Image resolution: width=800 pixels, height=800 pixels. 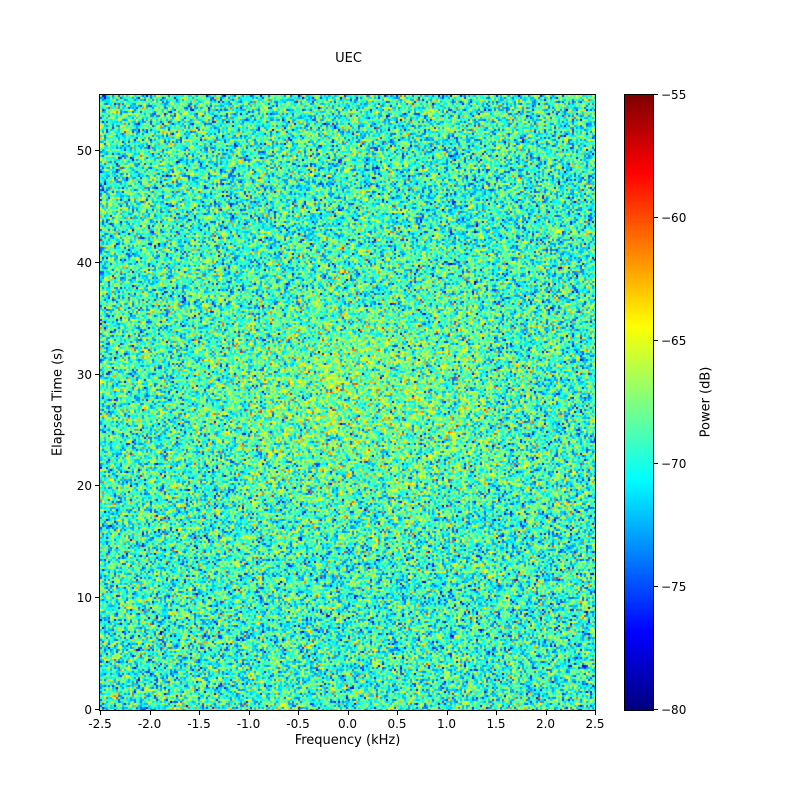 What do you see at coordinates (397, 724) in the screenshot?
I see `x-tick-label: 0.5` at bounding box center [397, 724].